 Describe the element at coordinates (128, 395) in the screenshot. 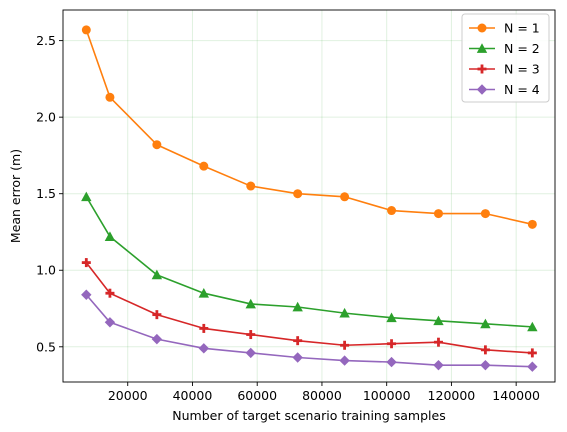

I see `x-tick-label: 20000` at that location.